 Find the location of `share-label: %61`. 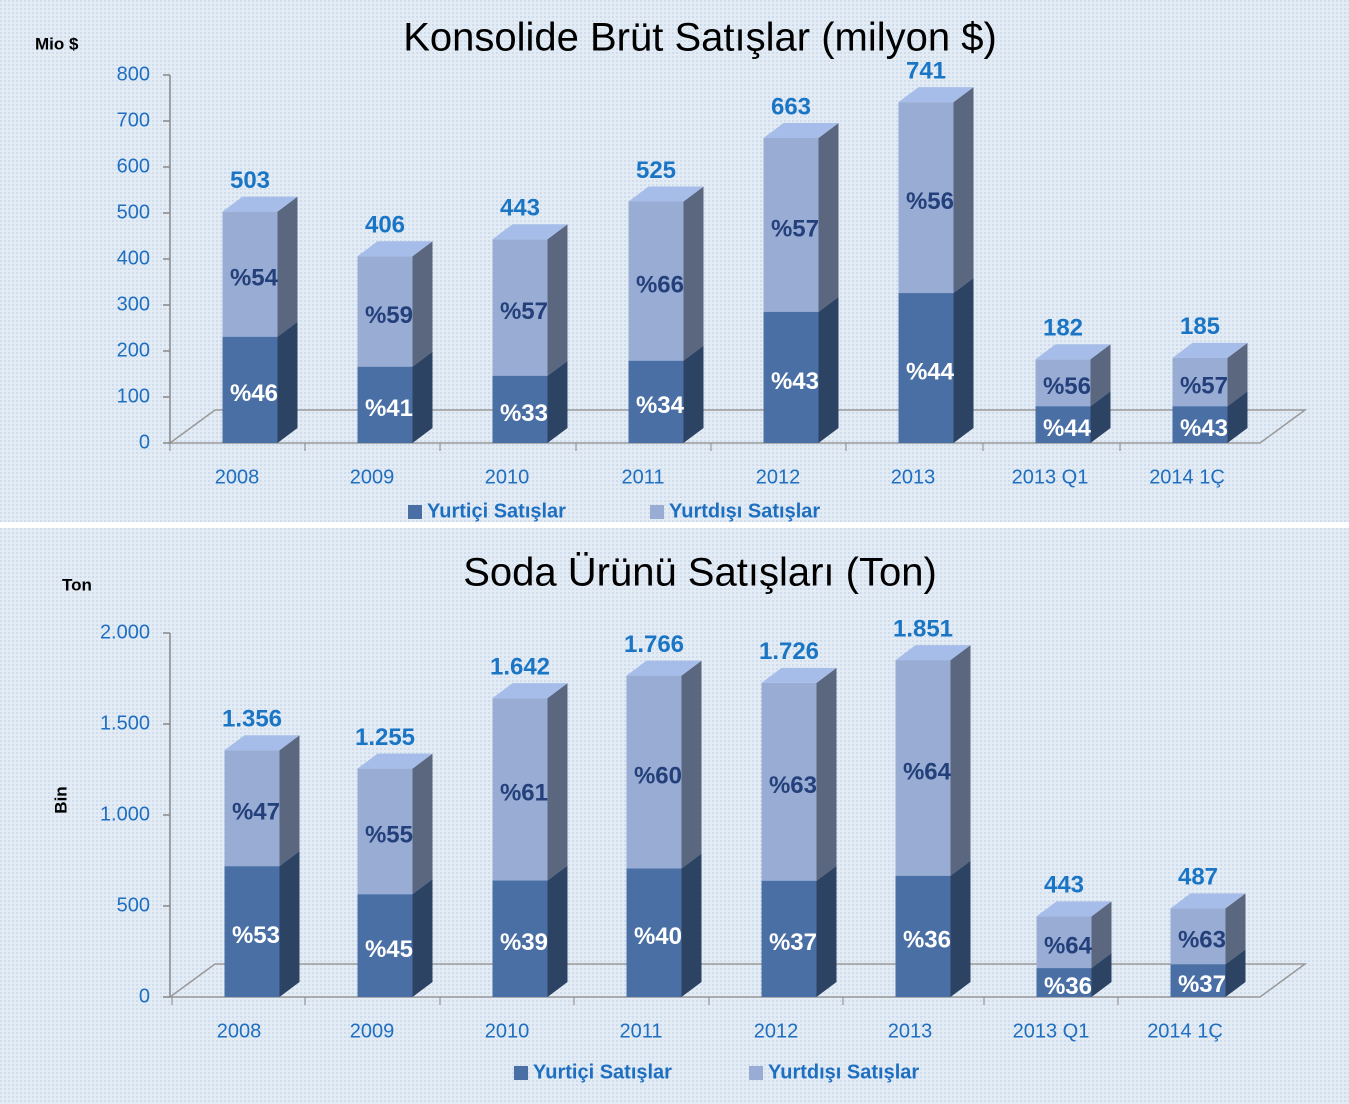

share-label: %61 is located at coordinates (524, 793).